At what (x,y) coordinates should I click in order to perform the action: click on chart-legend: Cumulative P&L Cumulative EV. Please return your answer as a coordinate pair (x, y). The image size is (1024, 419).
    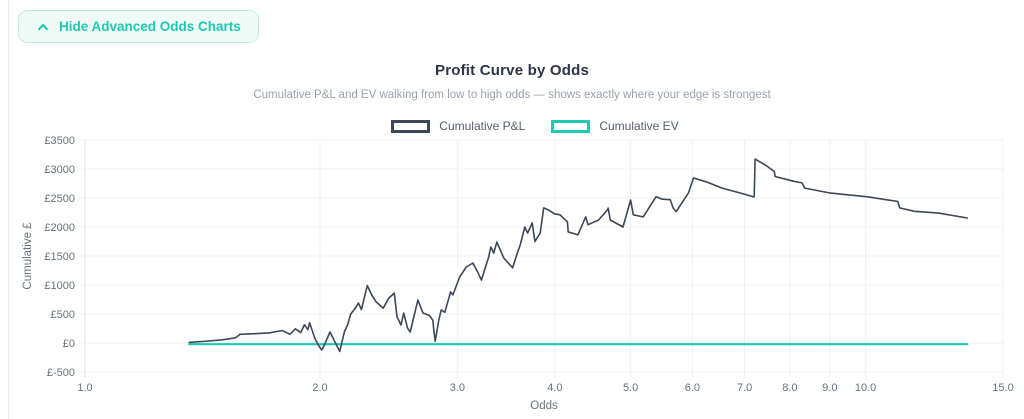
    Looking at the image, I should click on (523, 126).